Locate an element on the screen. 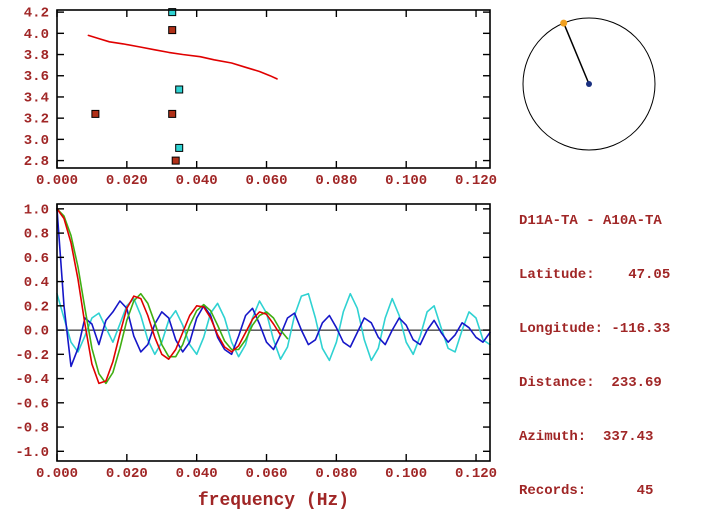  y-tick-label: 3.2 is located at coordinates (36, 120).